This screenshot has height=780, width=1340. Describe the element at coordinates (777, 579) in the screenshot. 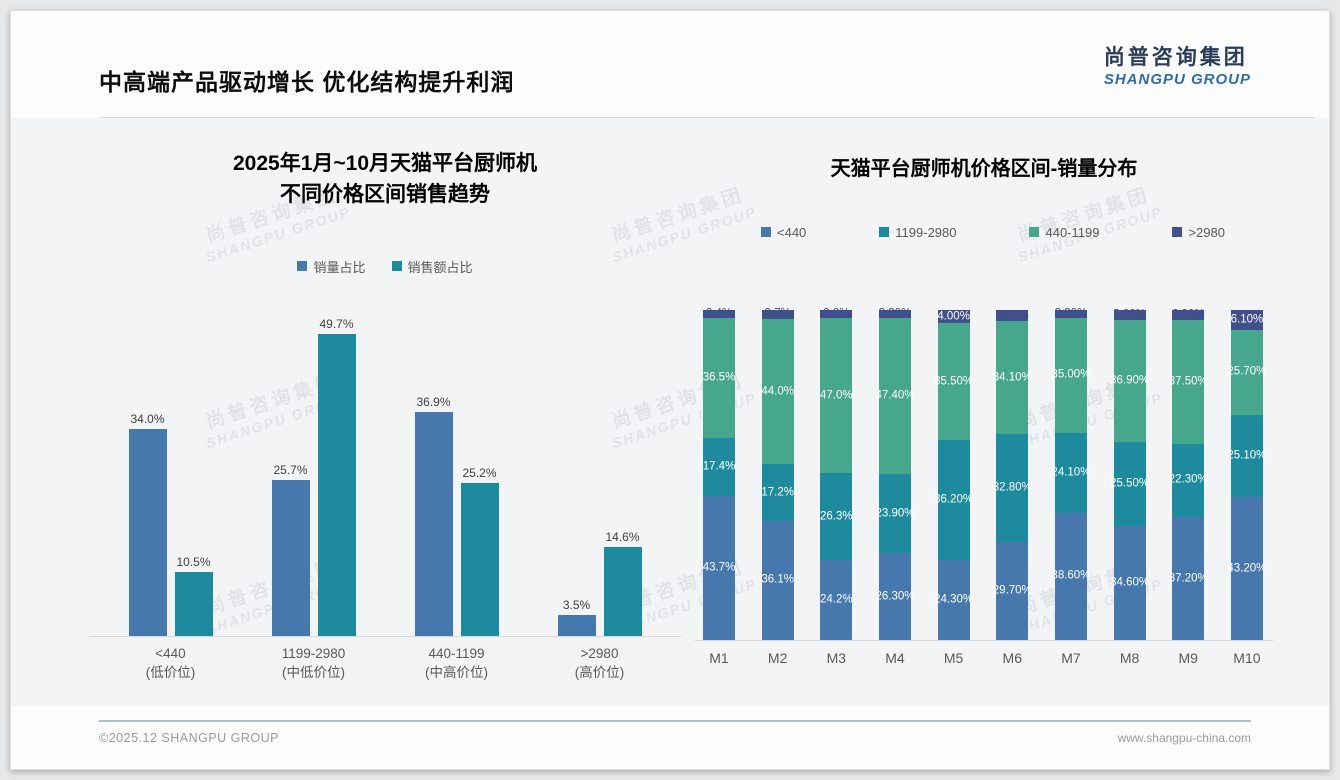

I see `segment-value-label: 36.1%` at that location.